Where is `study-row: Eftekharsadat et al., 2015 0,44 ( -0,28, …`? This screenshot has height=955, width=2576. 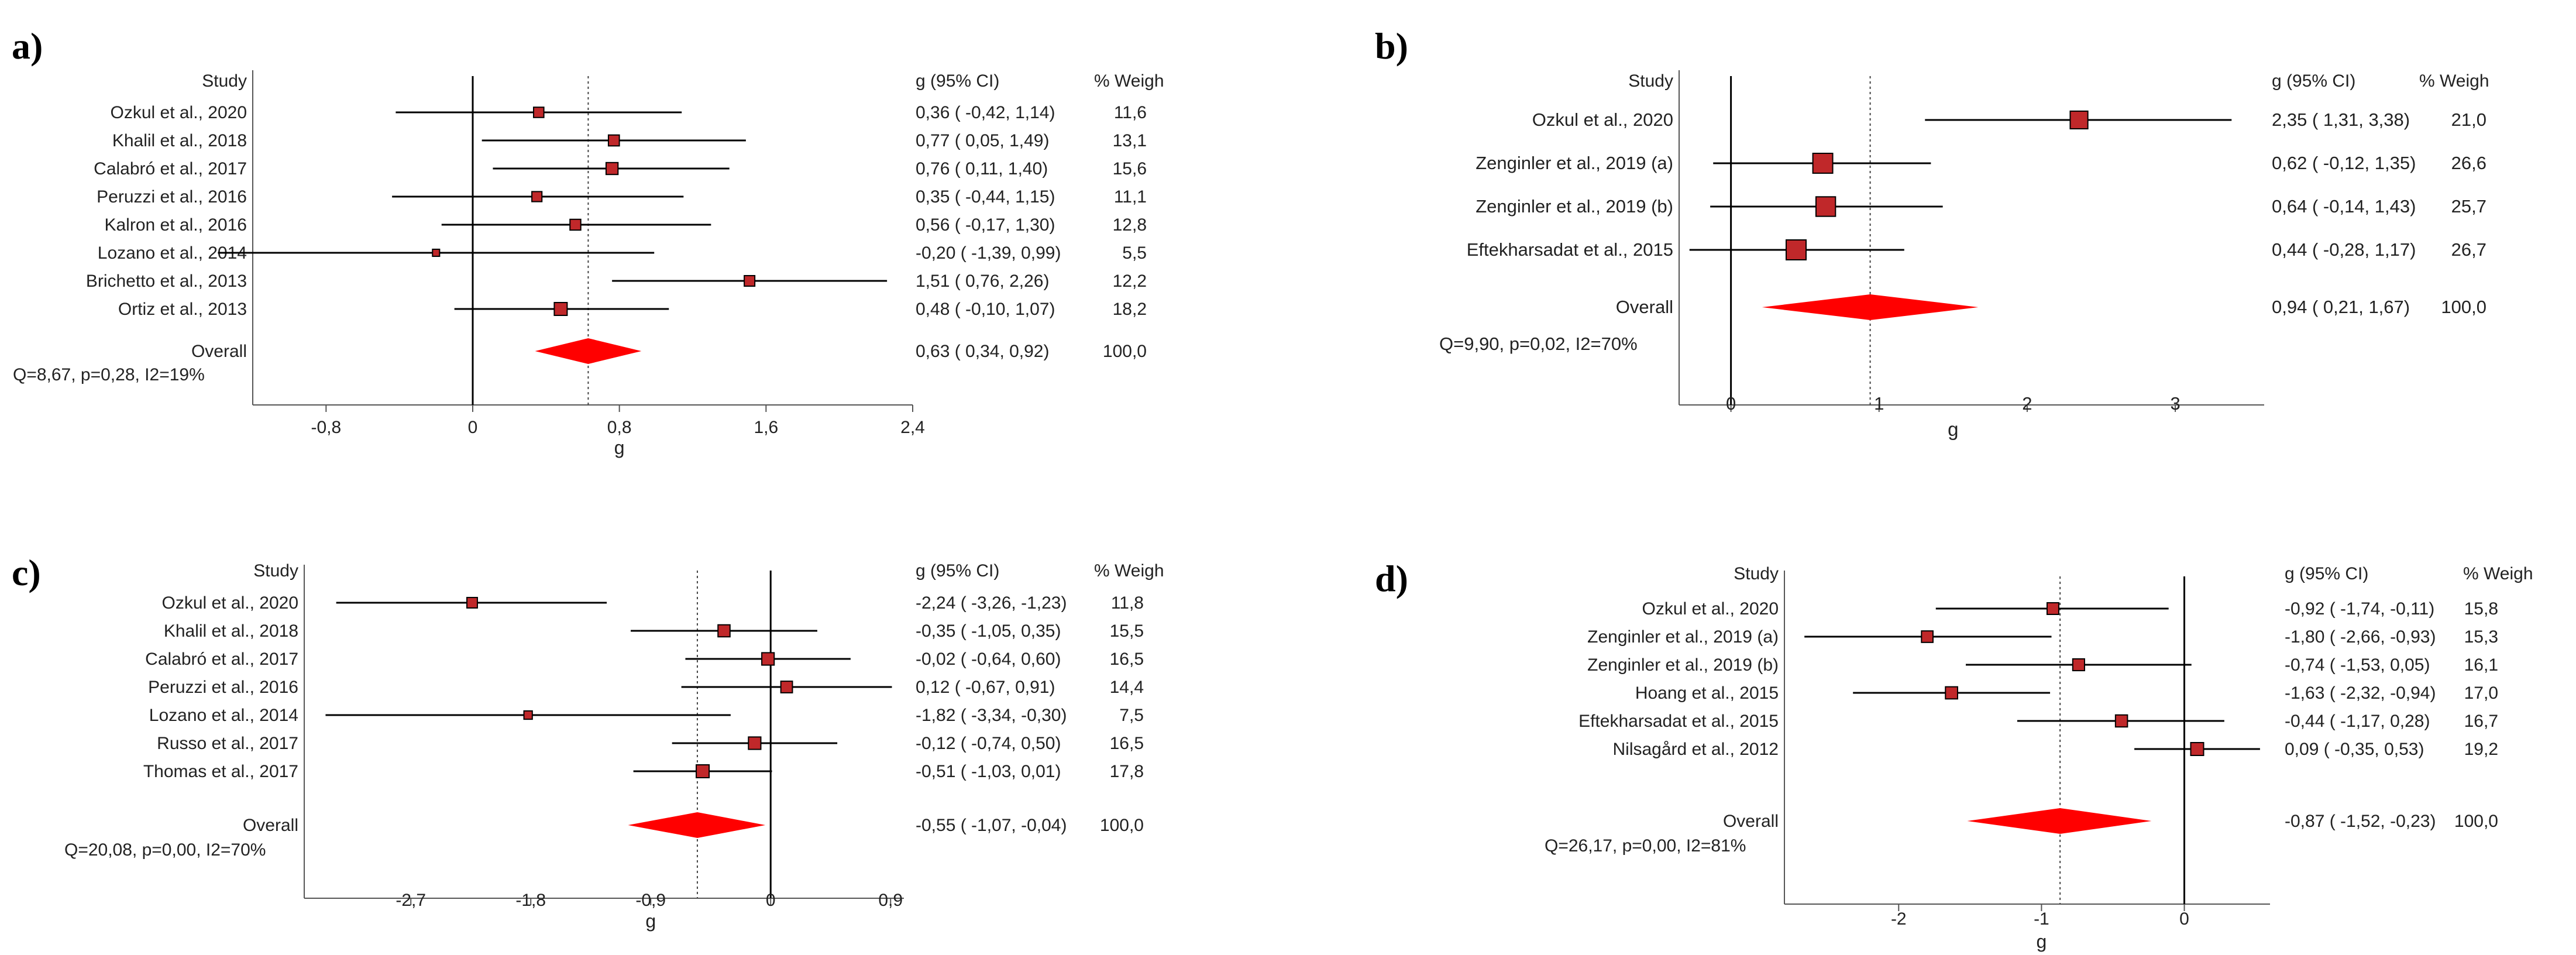 study-row: Eftekharsadat et al., 2015 0,44 ( -0,28, … is located at coordinates (1977, 250).